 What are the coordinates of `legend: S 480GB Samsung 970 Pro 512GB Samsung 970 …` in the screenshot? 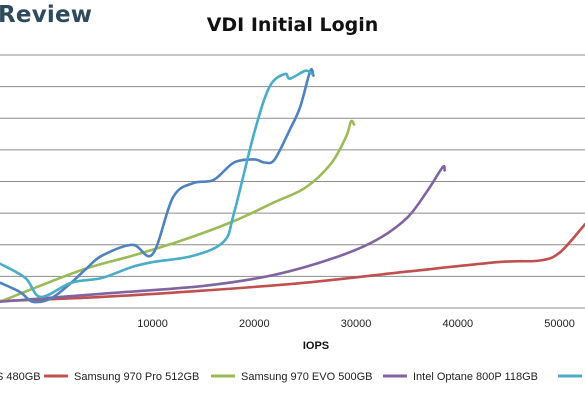 It's located at (291, 377).